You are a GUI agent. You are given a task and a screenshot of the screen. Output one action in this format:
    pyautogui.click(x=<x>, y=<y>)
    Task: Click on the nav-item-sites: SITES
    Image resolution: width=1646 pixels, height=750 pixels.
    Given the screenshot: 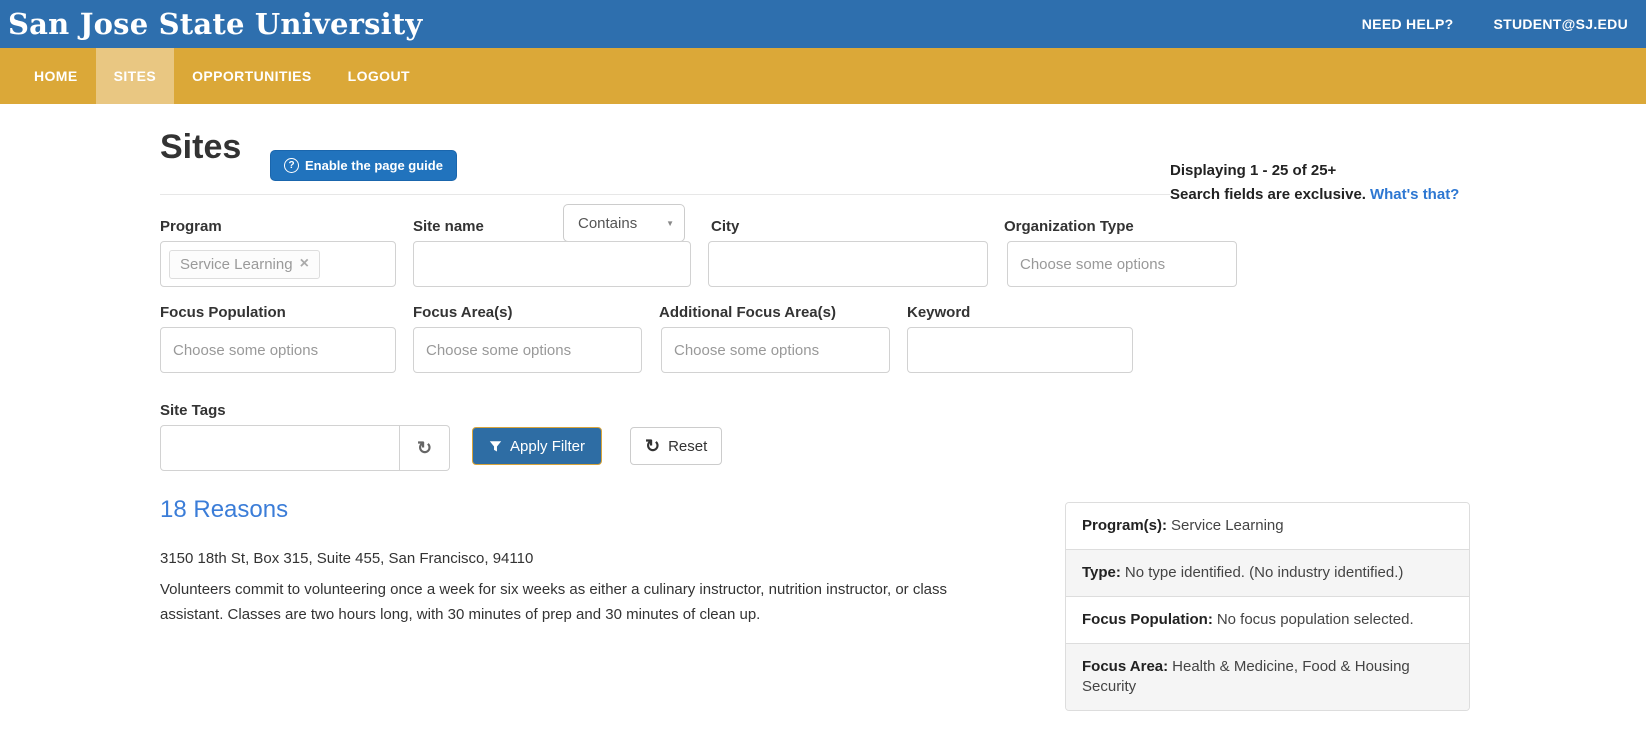 What is the action you would take?
    pyautogui.click(x=135, y=76)
    